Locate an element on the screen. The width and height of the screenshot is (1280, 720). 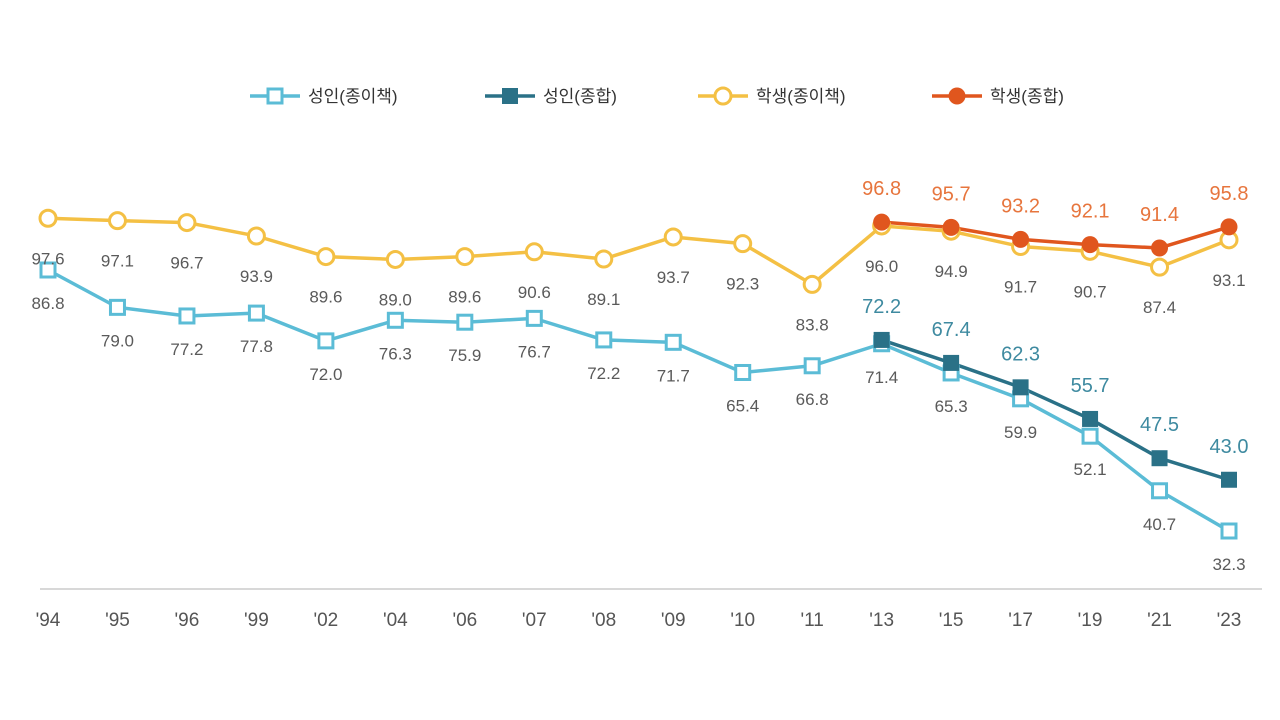
x-tick-label: '99 is located at coordinates (256, 620).